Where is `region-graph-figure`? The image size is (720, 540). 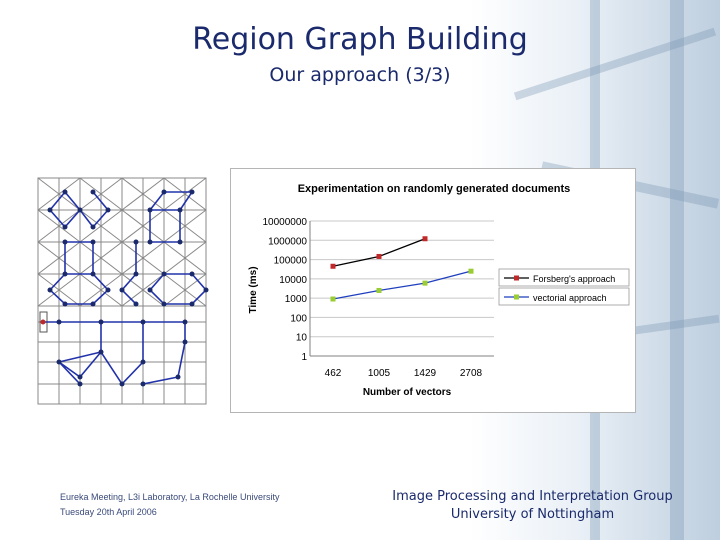
region-graph-figure is located at coordinates (125, 290).